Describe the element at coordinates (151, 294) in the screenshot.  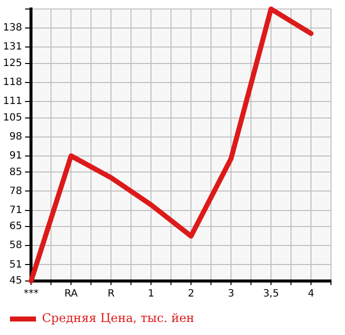
I see `x-tick-label: 1` at that location.